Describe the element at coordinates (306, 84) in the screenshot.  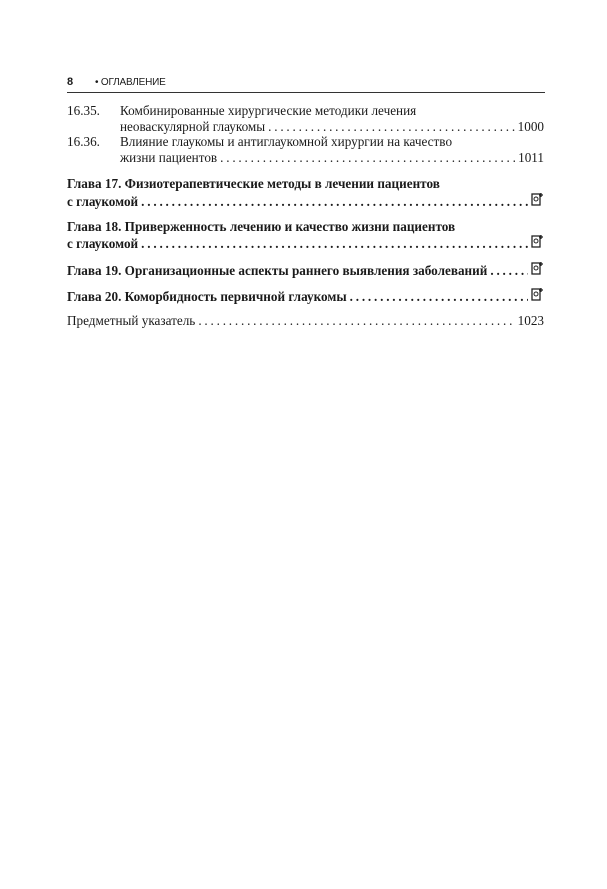
I see `running-header: 8 • ОГЛАВЛЕНИЕ` at that location.